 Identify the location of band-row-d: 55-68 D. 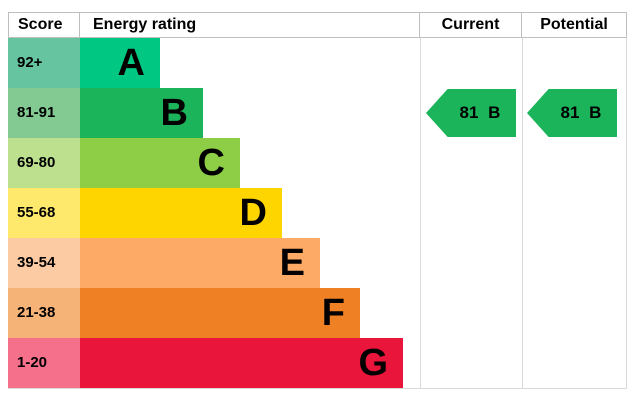
(317, 213).